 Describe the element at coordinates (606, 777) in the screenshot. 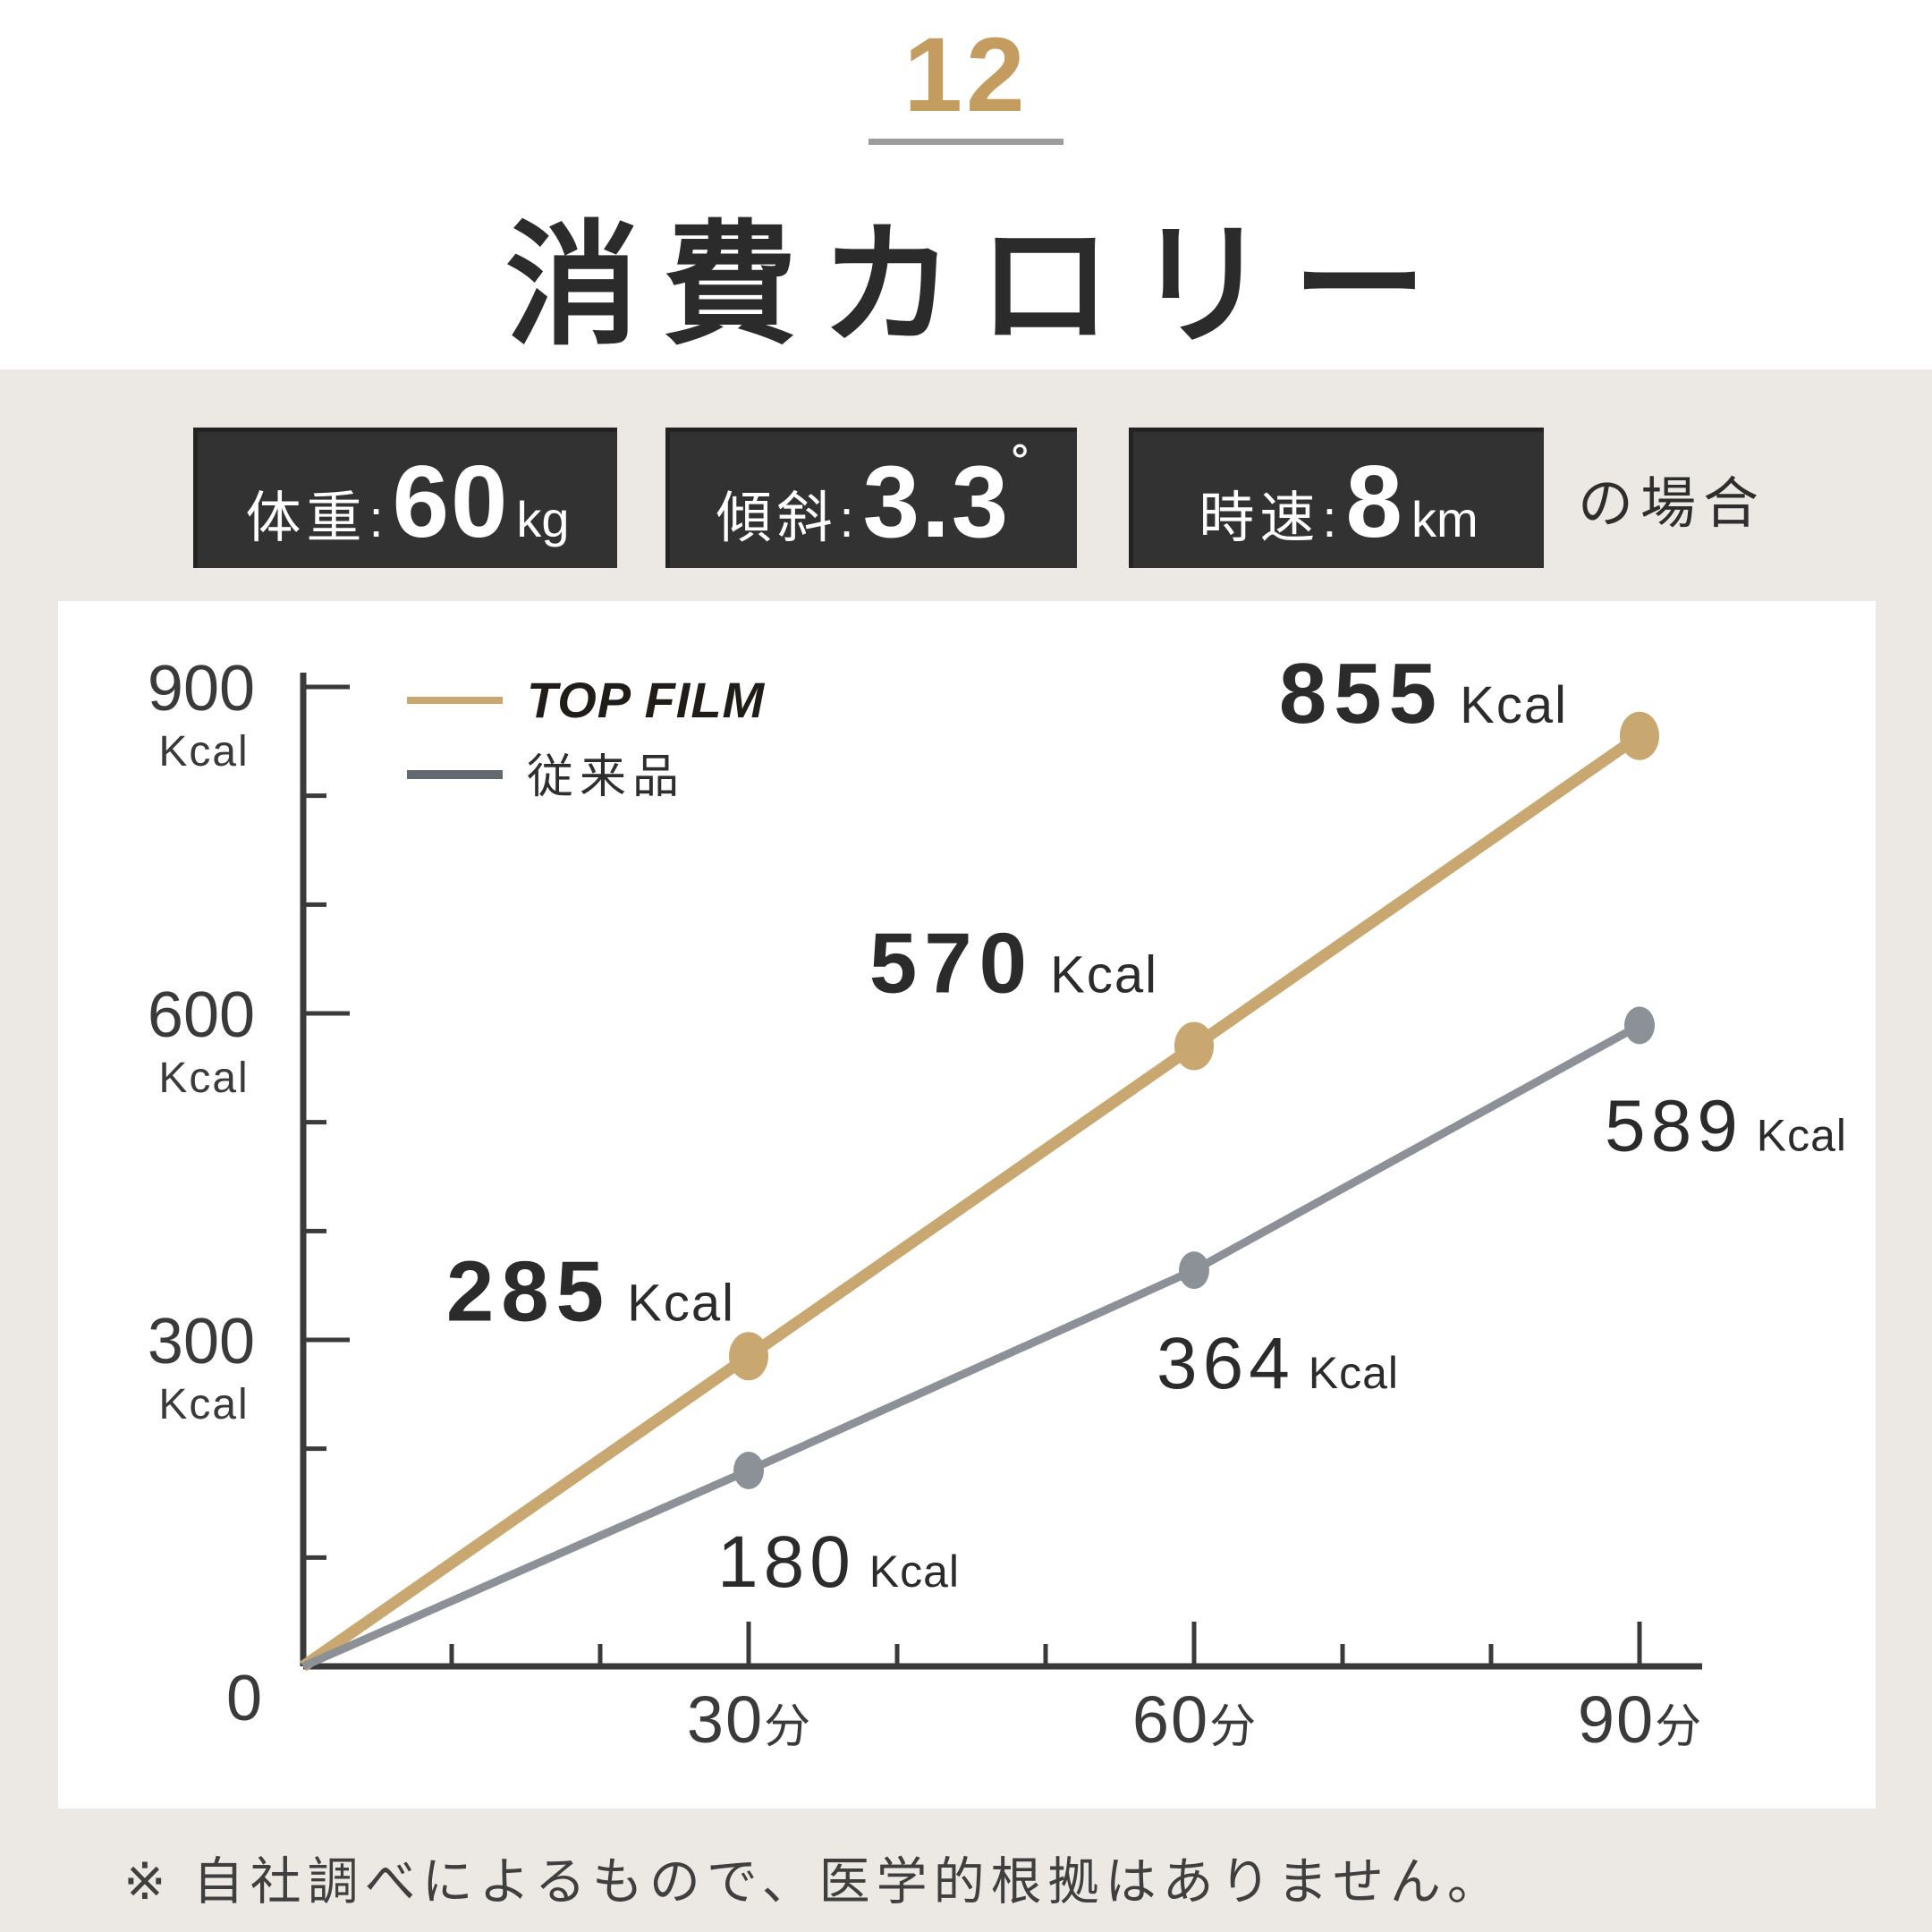

I see `legend-label-conventional: 従来品` at that location.